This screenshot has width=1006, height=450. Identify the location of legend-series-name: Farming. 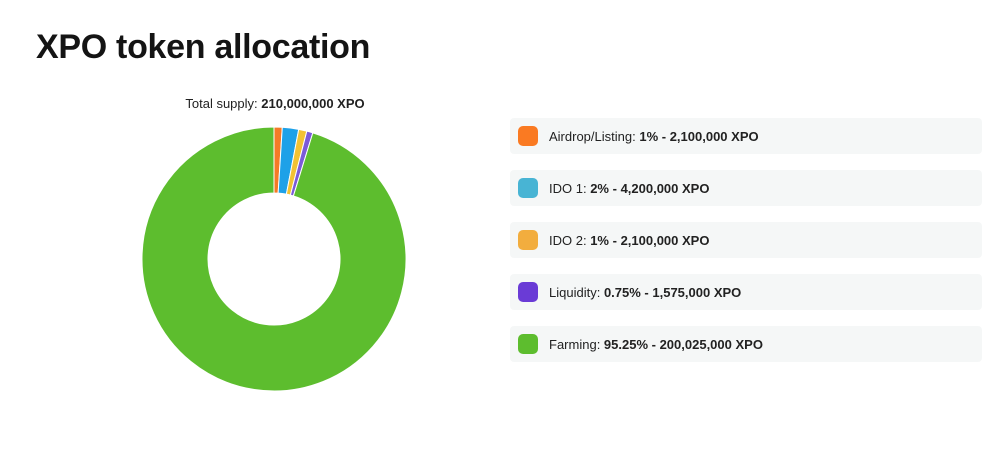
(573, 344).